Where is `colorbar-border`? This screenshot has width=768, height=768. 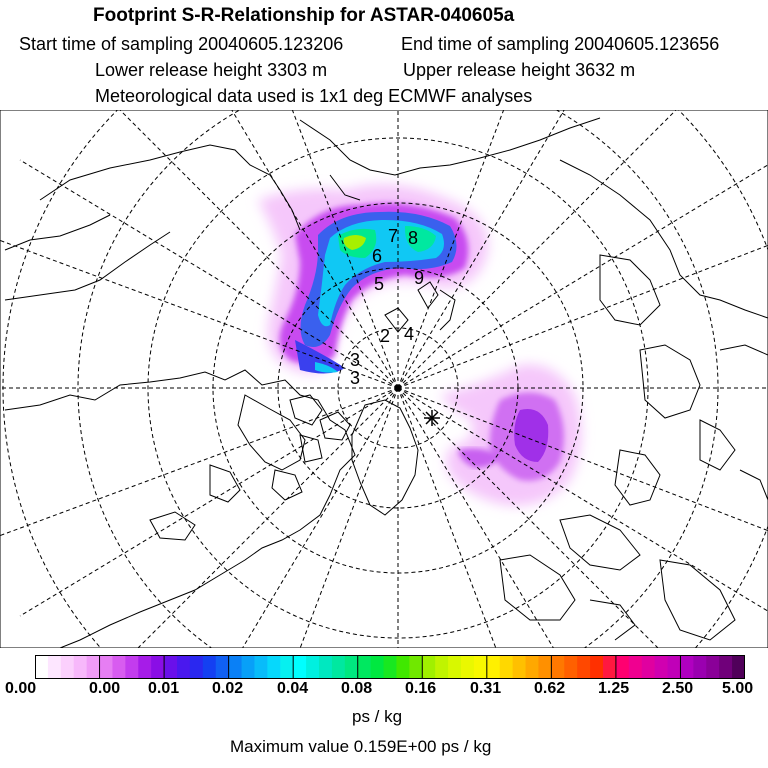 colorbar-border is located at coordinates (390, 667).